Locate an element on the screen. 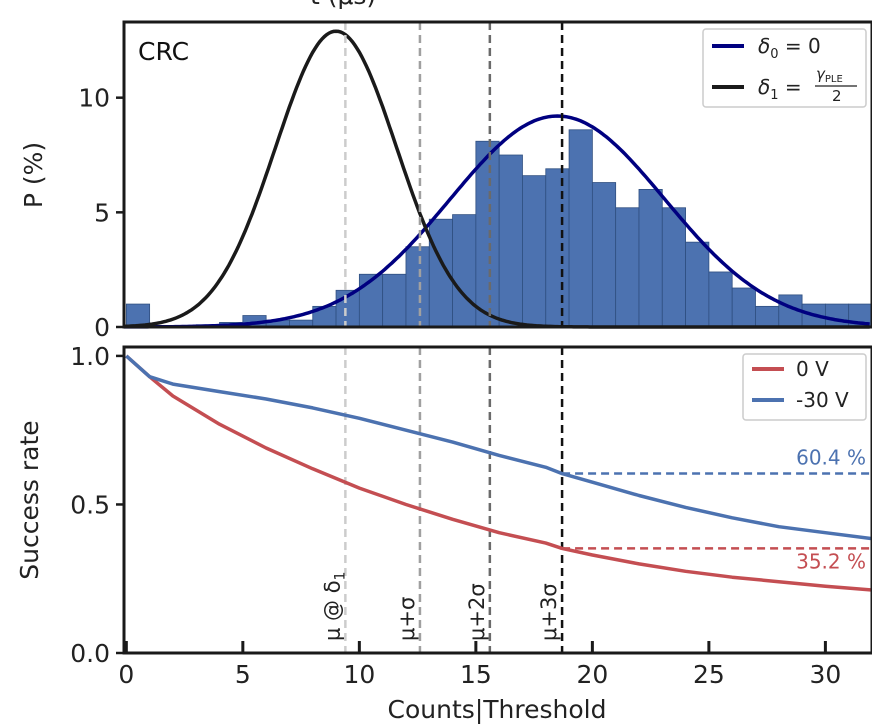 The height and width of the screenshot is (726, 872). bottom-y-axis-label: Success rate is located at coordinates (29, 499).